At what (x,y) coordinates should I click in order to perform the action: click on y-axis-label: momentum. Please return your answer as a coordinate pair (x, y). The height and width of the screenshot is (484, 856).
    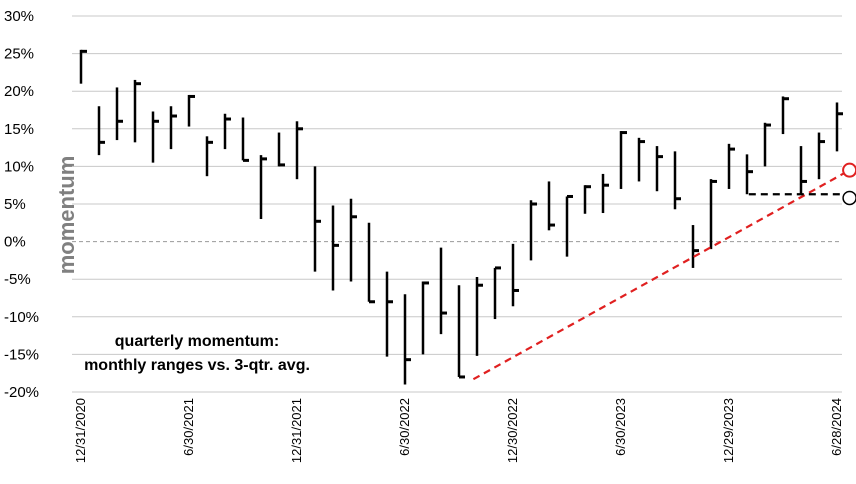
    Looking at the image, I should click on (66, 215).